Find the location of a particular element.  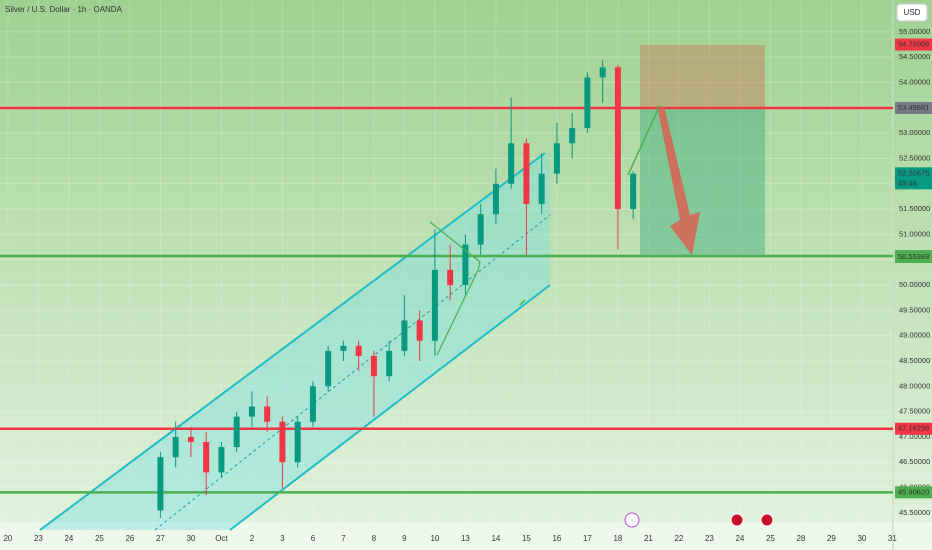

x-tick-label: Oct is located at coordinates (221, 538).